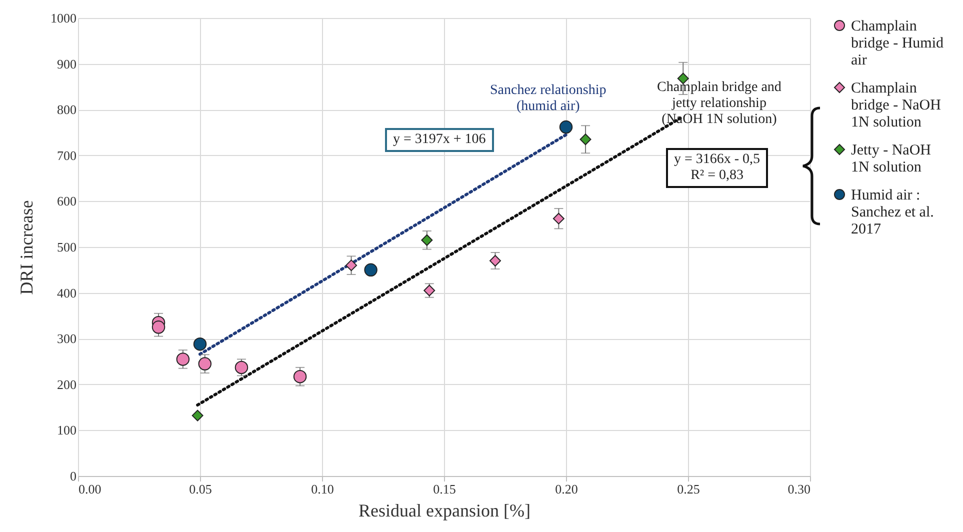 The height and width of the screenshot is (532, 963). Describe the element at coordinates (548, 99) in the screenshot. I see `annotation: Sanchez relationship (humid air)` at that location.